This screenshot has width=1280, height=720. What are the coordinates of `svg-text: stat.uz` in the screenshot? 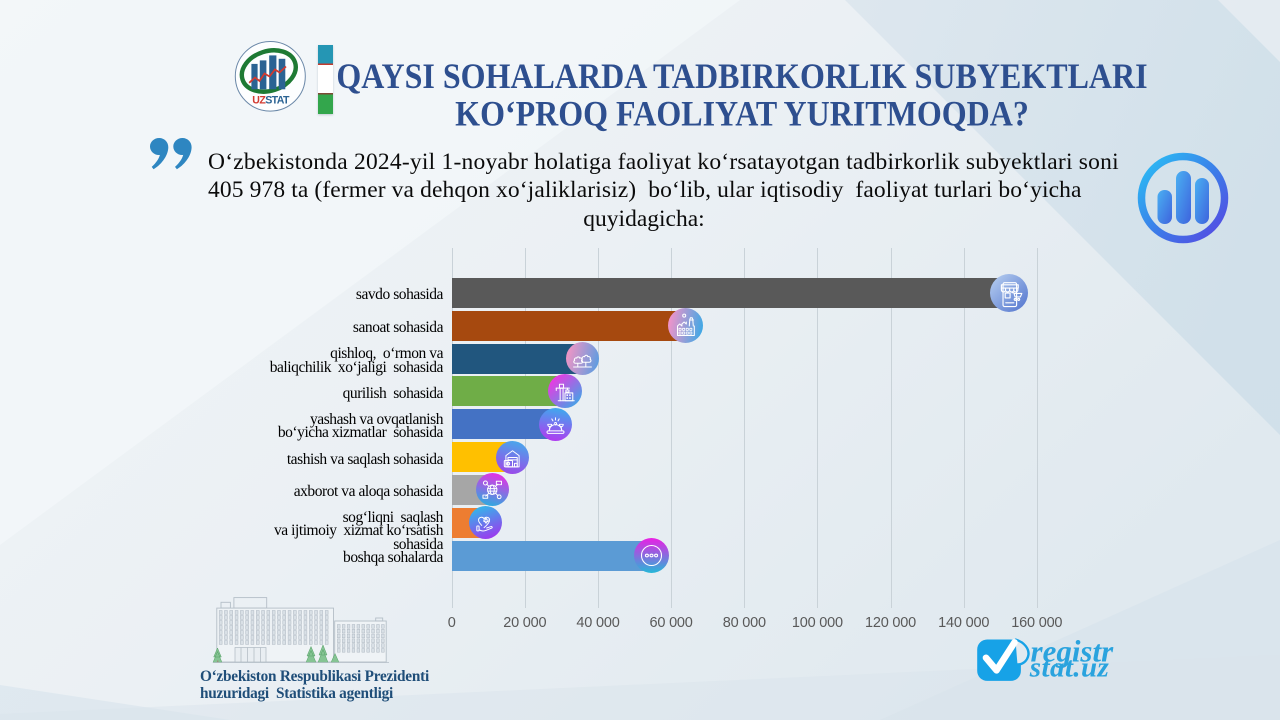 It's located at (1069, 667).